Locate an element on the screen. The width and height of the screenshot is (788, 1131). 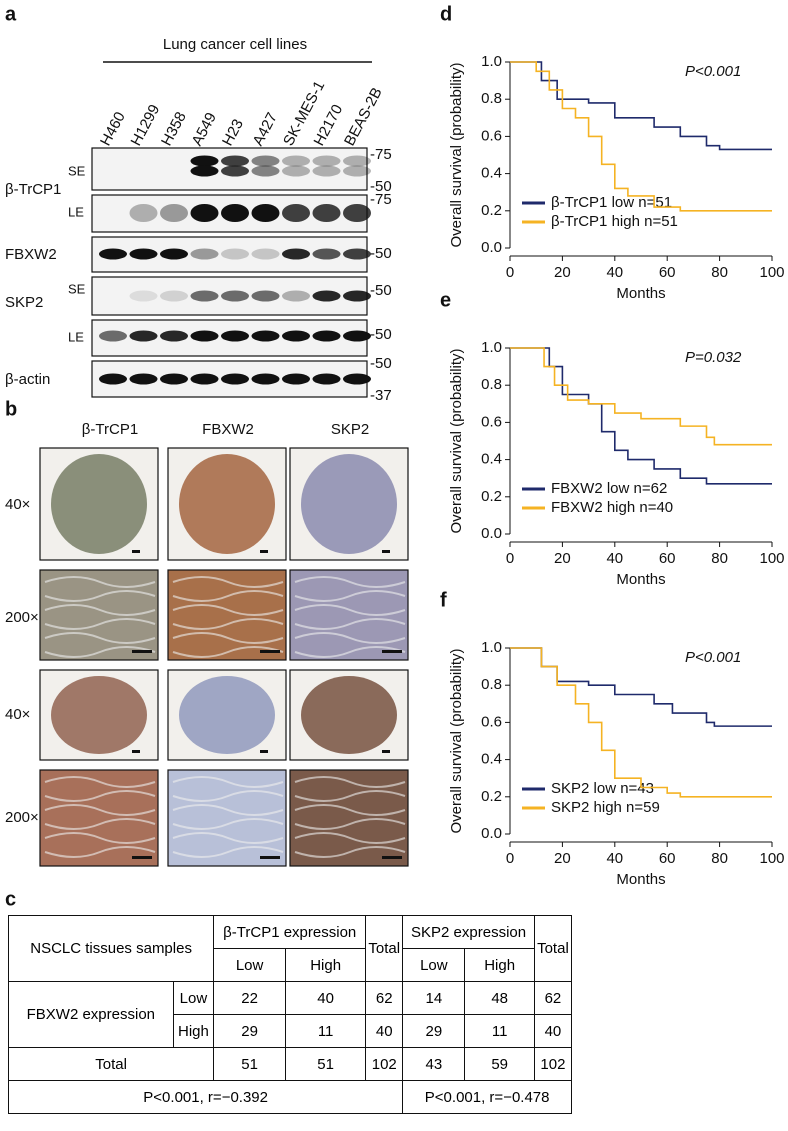
panel-label: f is located at coordinates (443, 600).